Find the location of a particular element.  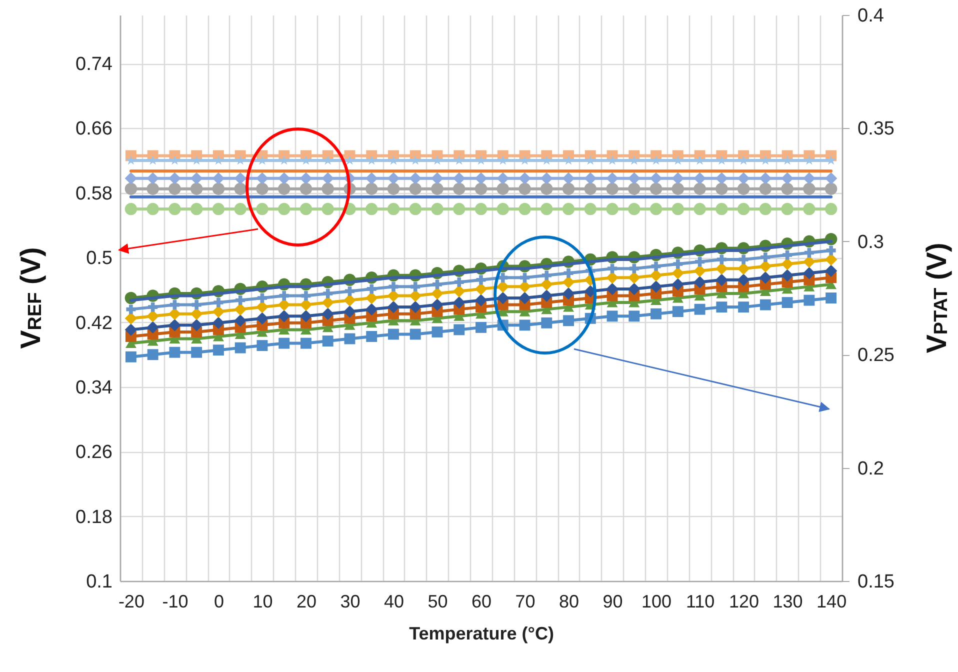

y2-tick-label: 0.3 is located at coordinates (871, 242).